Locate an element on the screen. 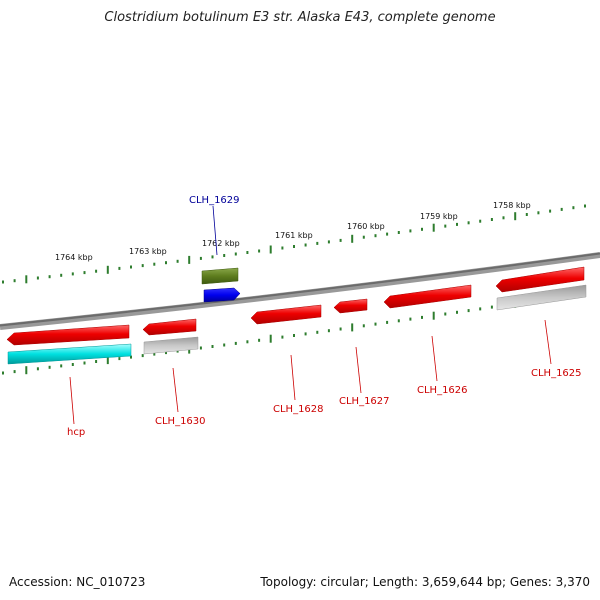  gene-label-hcp: hcp is located at coordinates (76, 432).